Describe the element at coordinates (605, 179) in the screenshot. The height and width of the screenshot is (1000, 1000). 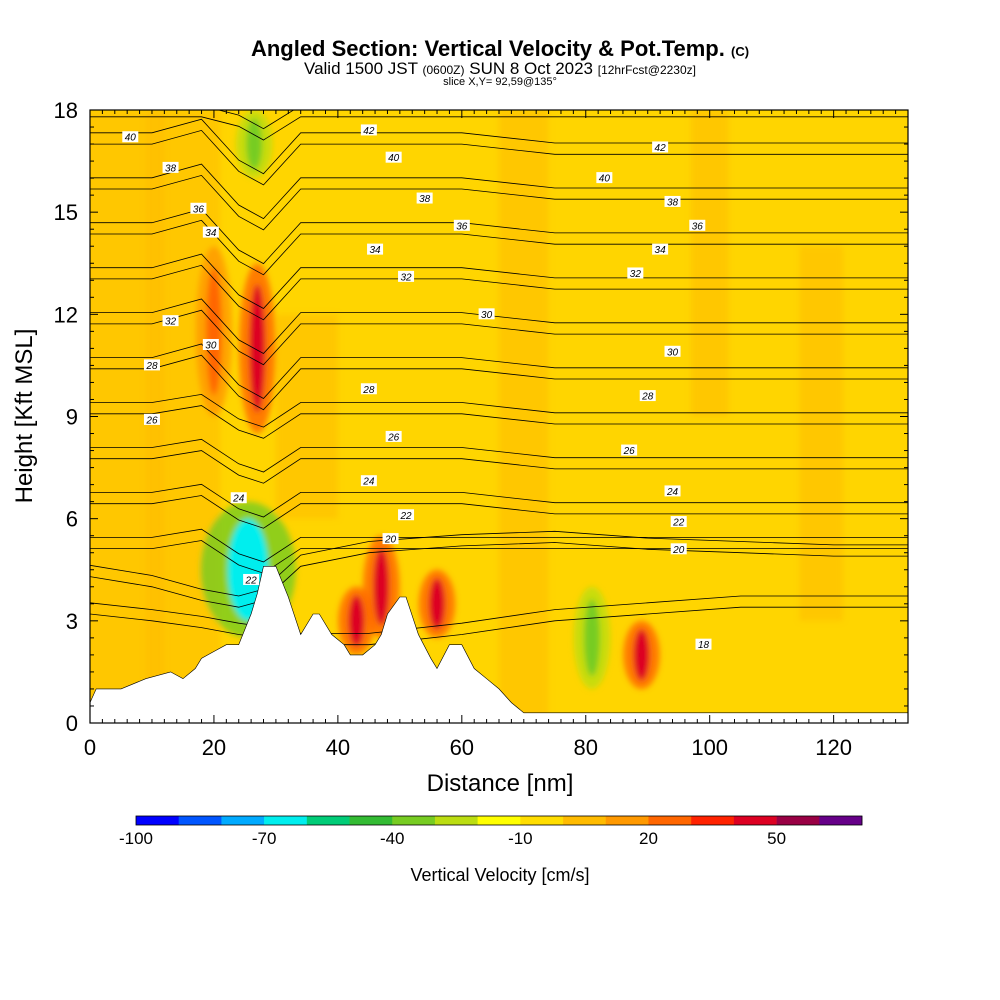
I see `contour-label-text: 40` at that location.